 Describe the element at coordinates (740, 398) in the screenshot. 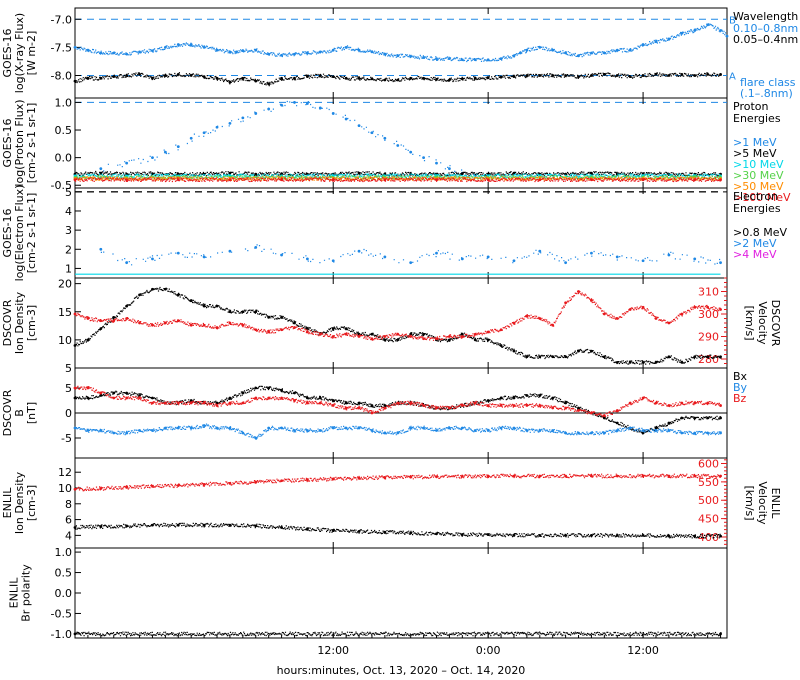

I see `legend-entry: Bz` at that location.